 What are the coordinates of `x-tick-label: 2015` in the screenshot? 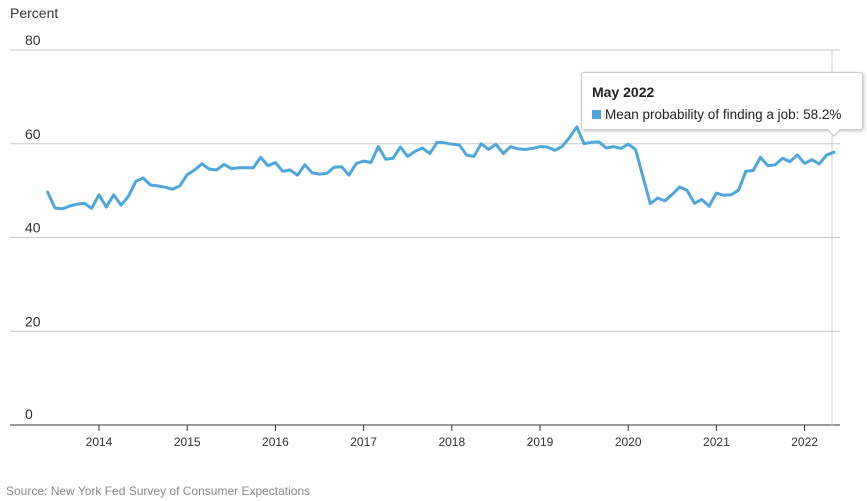 It's located at (187, 442).